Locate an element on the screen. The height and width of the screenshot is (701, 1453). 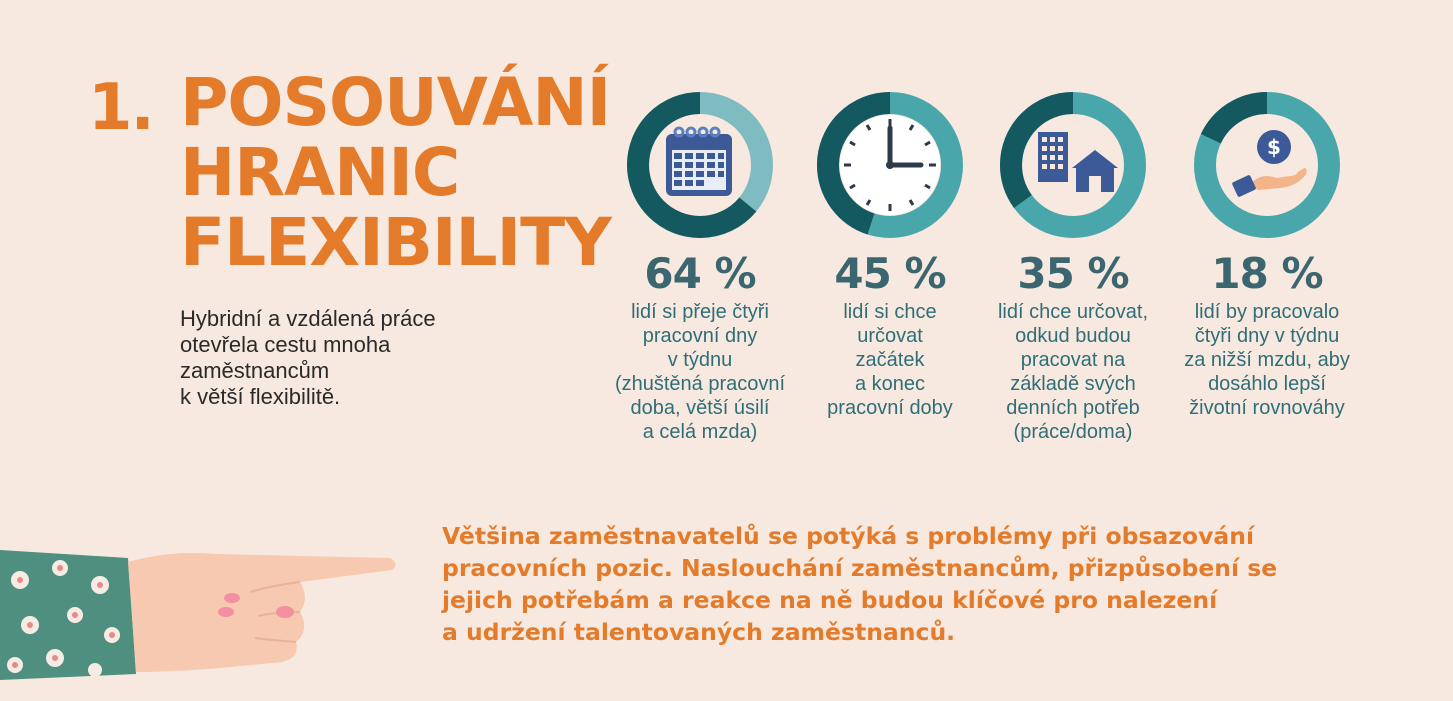
stat-description-line: (práce/doma) is located at coordinates (1073, 432).